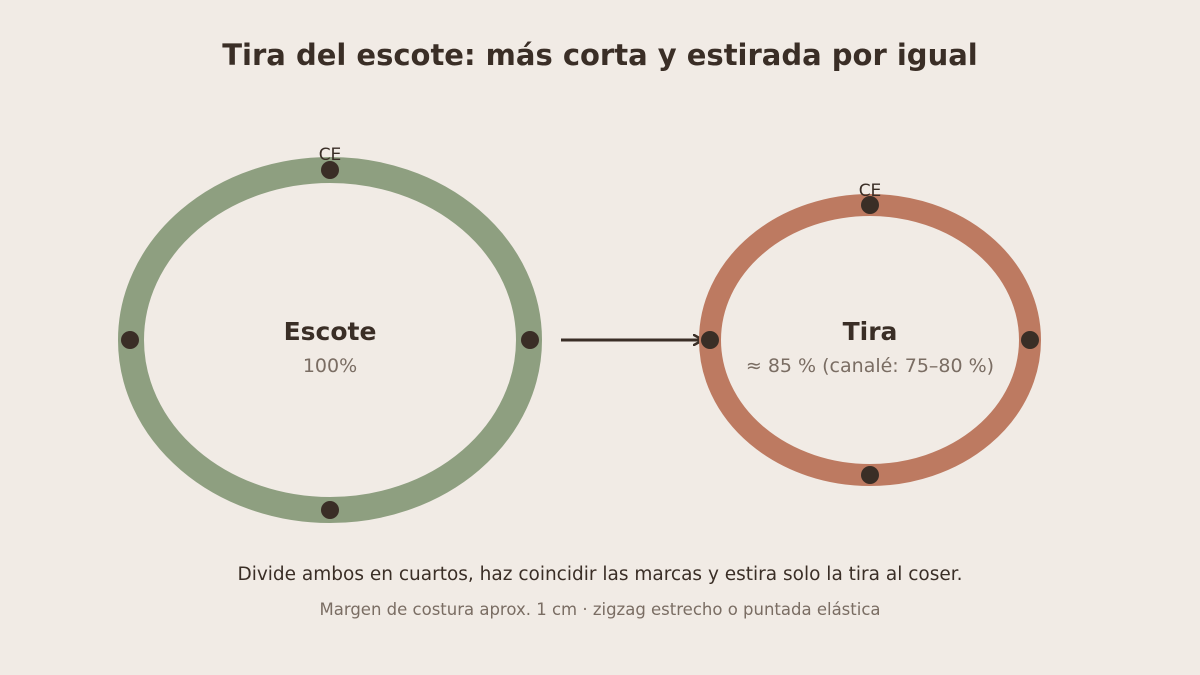 This screenshot has height=675, width=1200. What do you see at coordinates (330, 170) in the screenshot?
I see `escote-mark-top` at bounding box center [330, 170].